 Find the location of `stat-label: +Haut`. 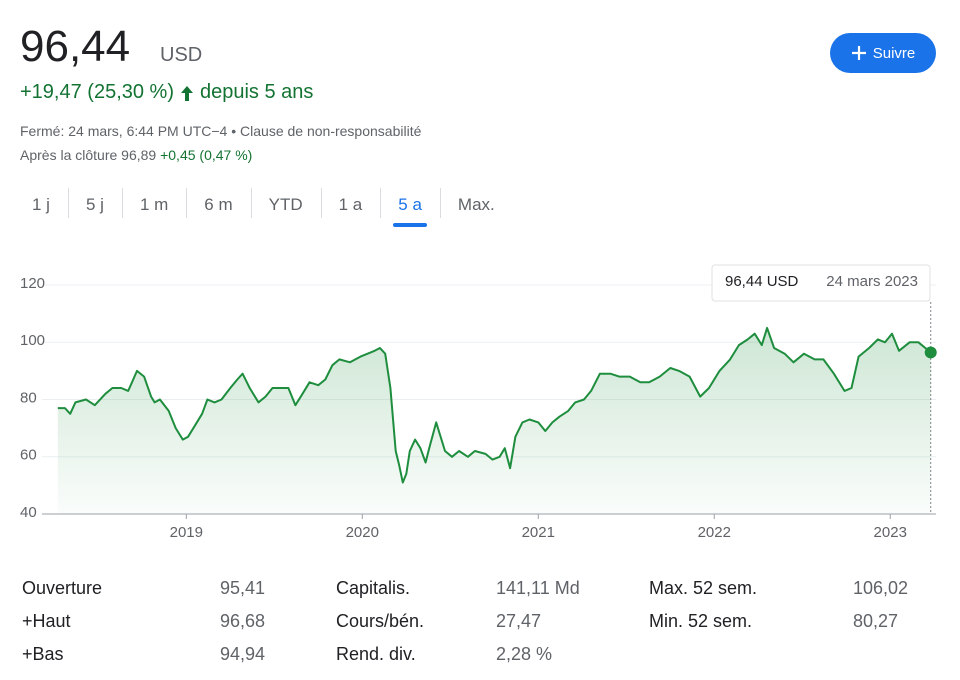

stat-label: +Haut is located at coordinates (46, 621).